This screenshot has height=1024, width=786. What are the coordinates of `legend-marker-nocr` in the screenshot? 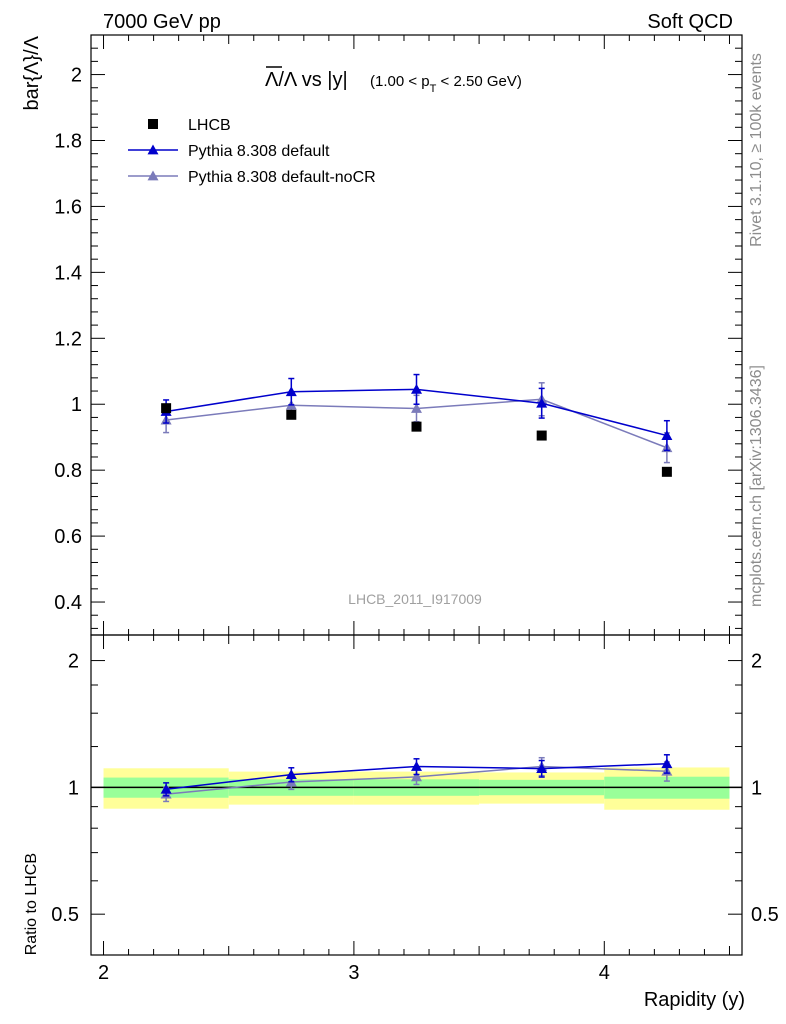 It's located at (153, 175).